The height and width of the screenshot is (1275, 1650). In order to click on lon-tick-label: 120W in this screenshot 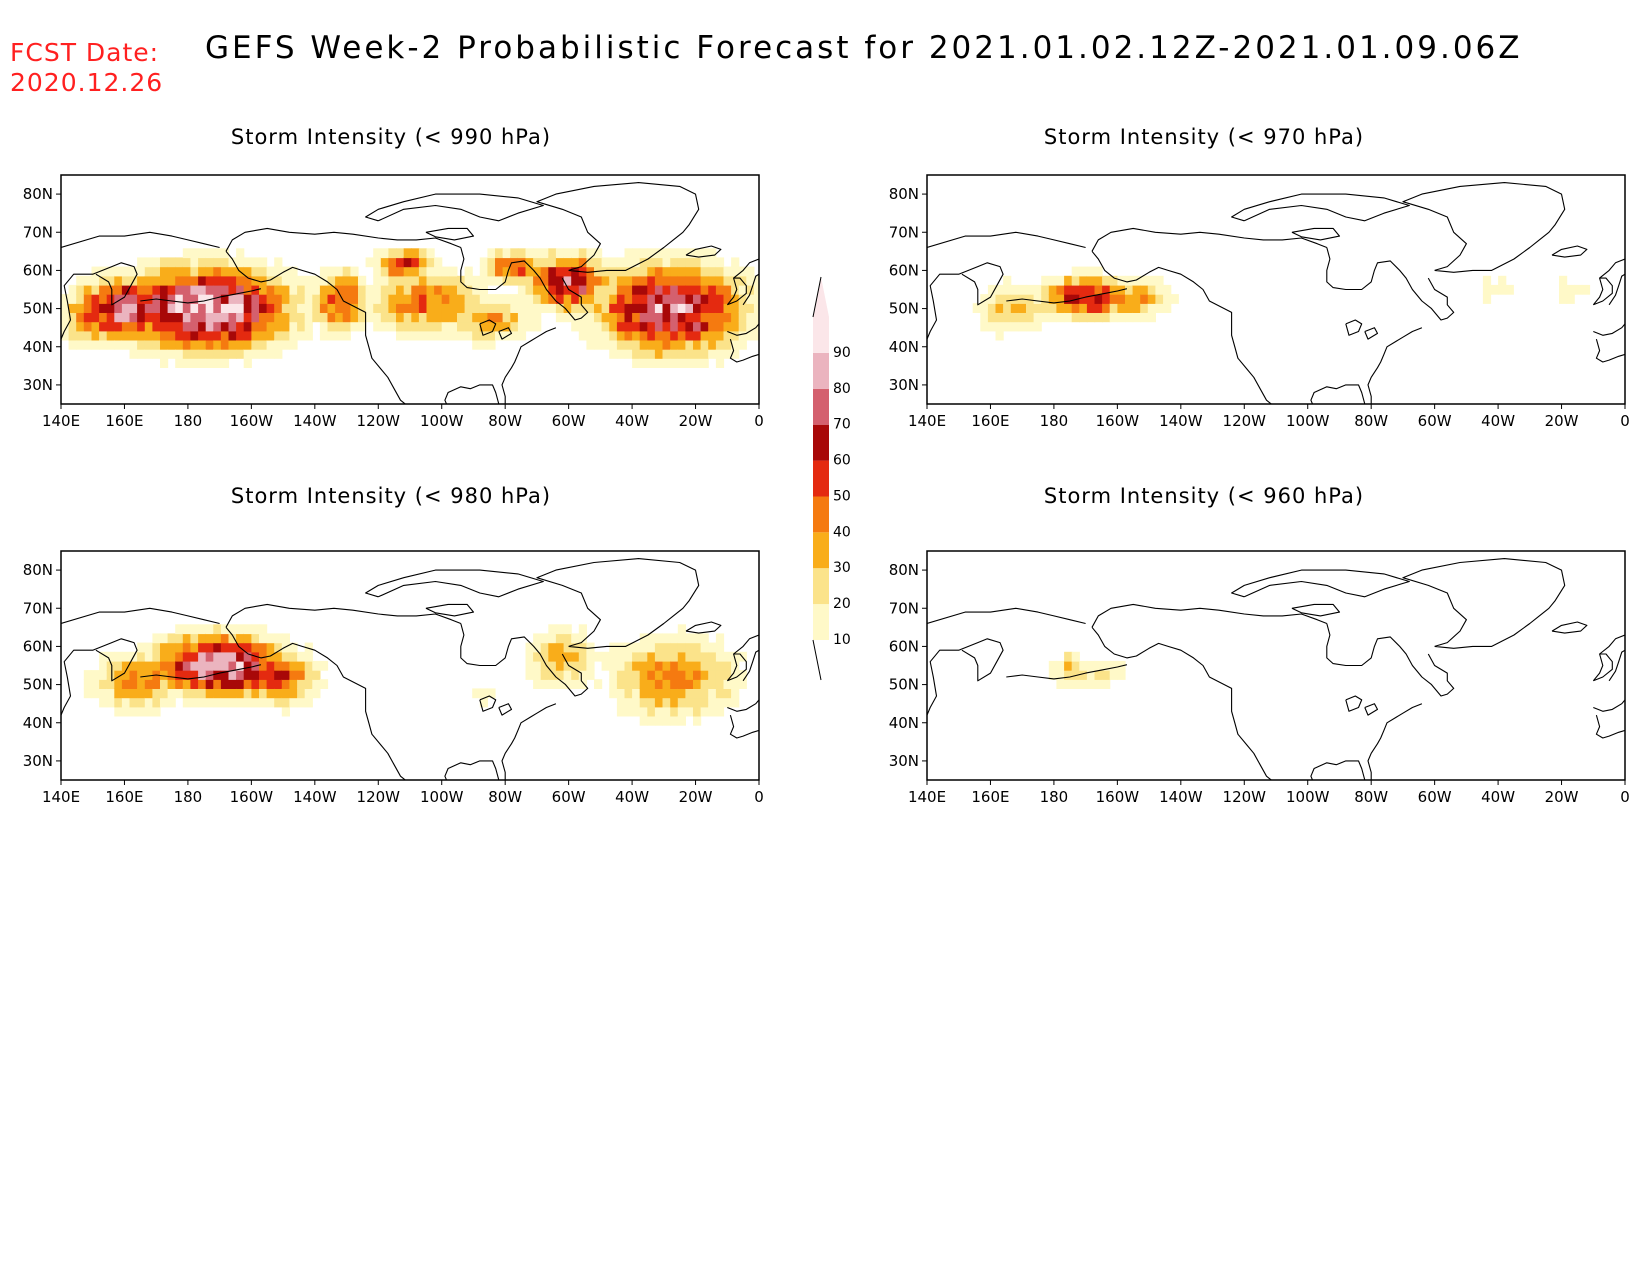, I will do `click(379, 421)`.